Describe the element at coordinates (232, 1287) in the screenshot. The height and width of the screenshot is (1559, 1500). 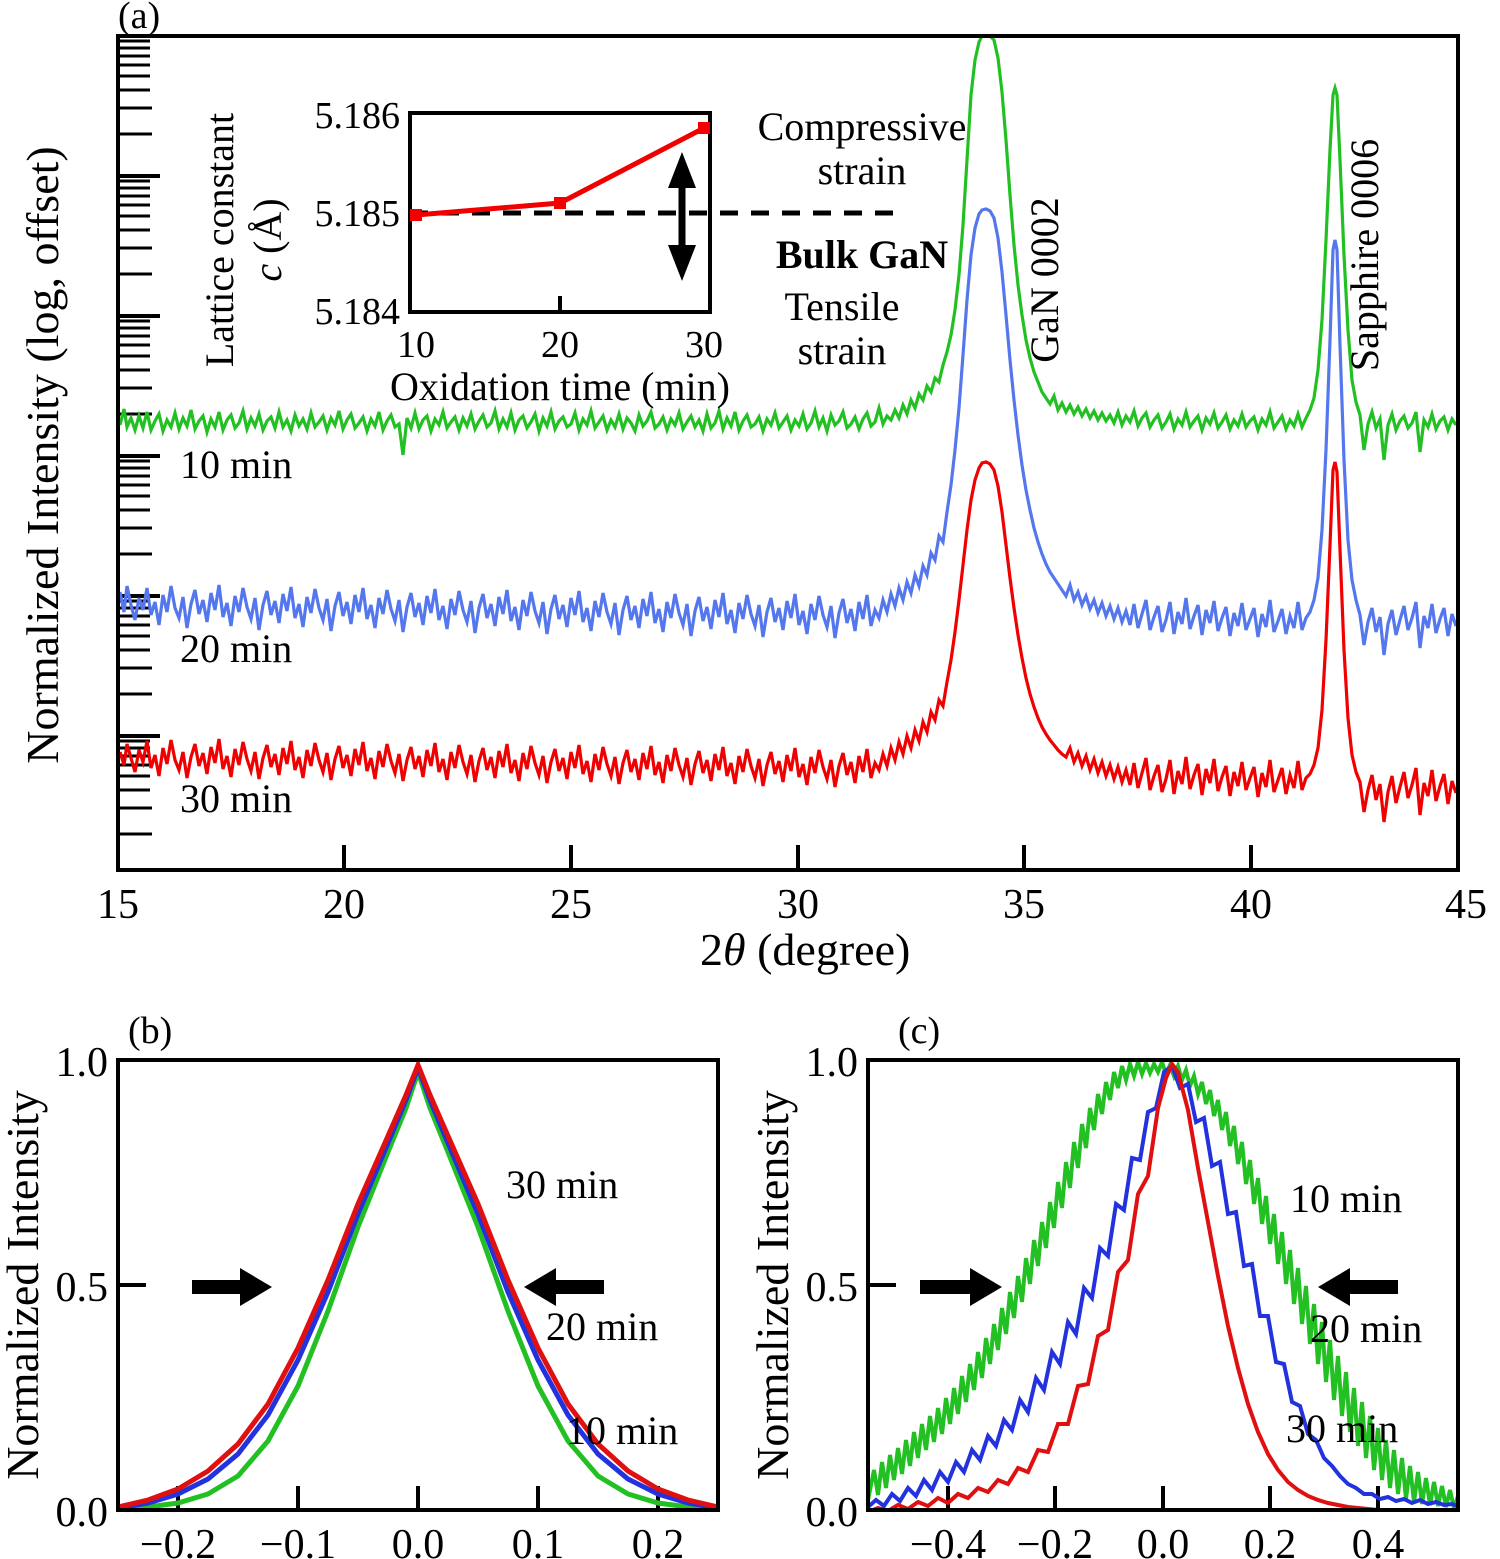
I see `panel-b-arrow-right` at that location.